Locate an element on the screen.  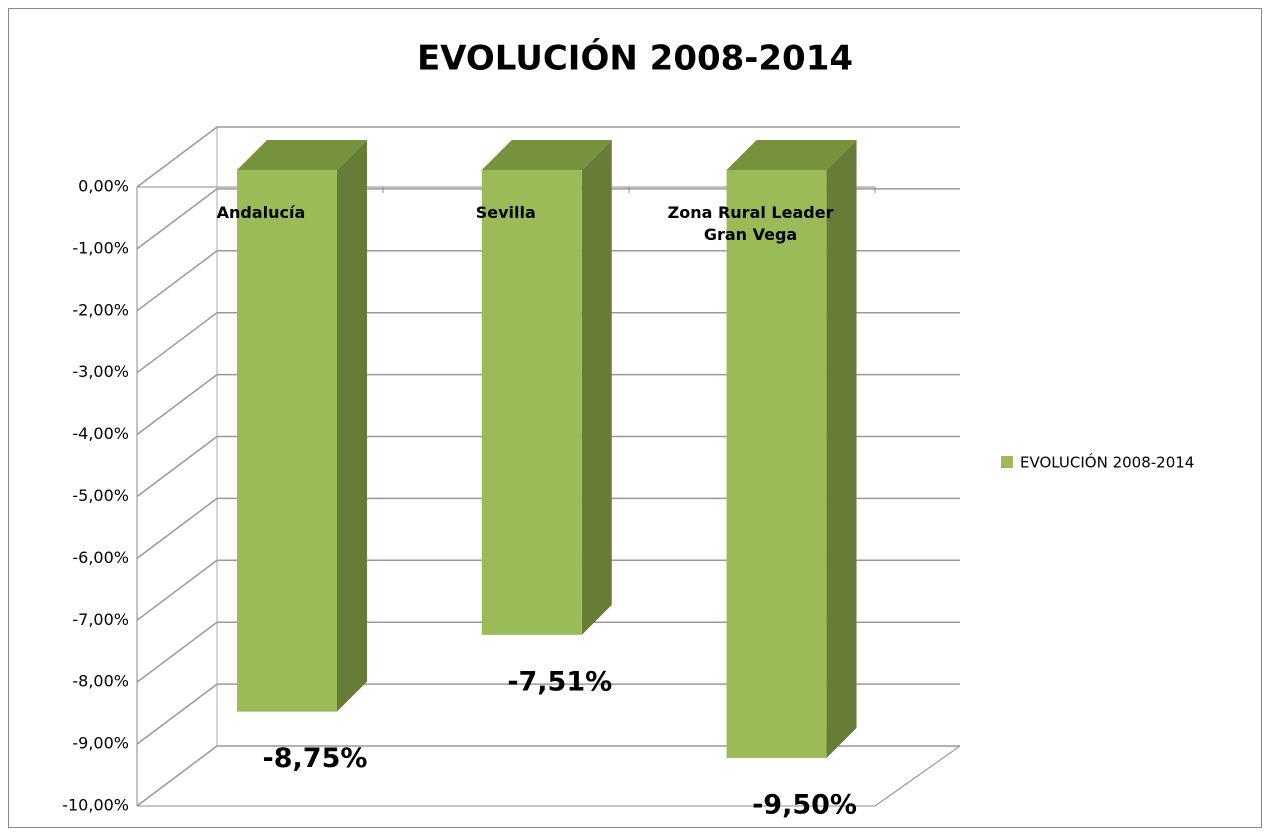
legend-label: EVOLUCIÓN 2008-2014 is located at coordinates (1107, 462).